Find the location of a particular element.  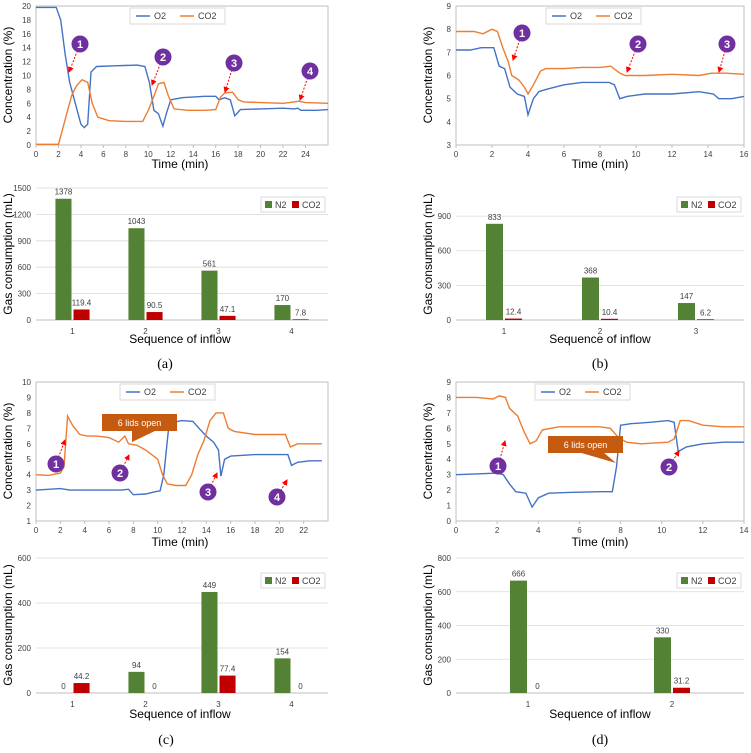

b_line-marker-circle is located at coordinates (522, 33).